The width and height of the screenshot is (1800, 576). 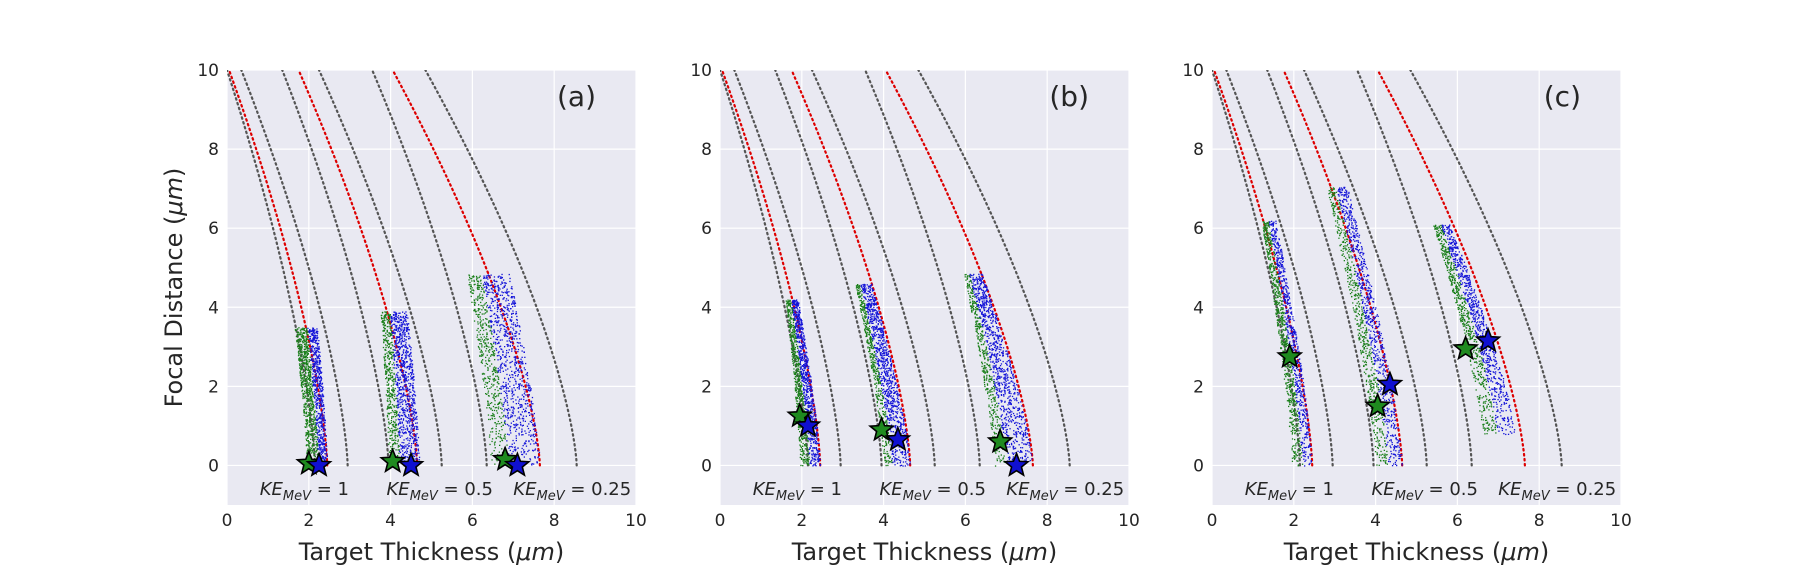 What do you see at coordinates (174, 288) in the screenshot?
I see `y-axis-label: Focal Distance (μm)` at bounding box center [174, 288].